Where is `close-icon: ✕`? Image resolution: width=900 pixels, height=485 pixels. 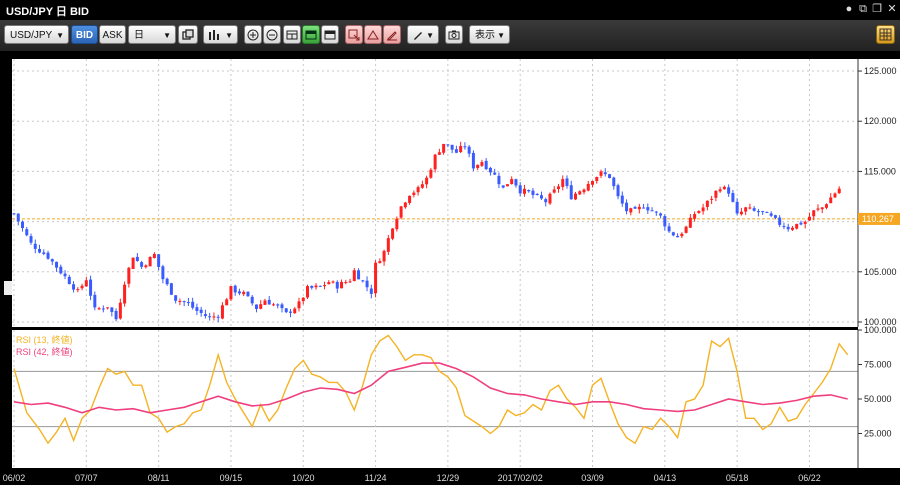 close-icon: ✕ is located at coordinates (892, 9).